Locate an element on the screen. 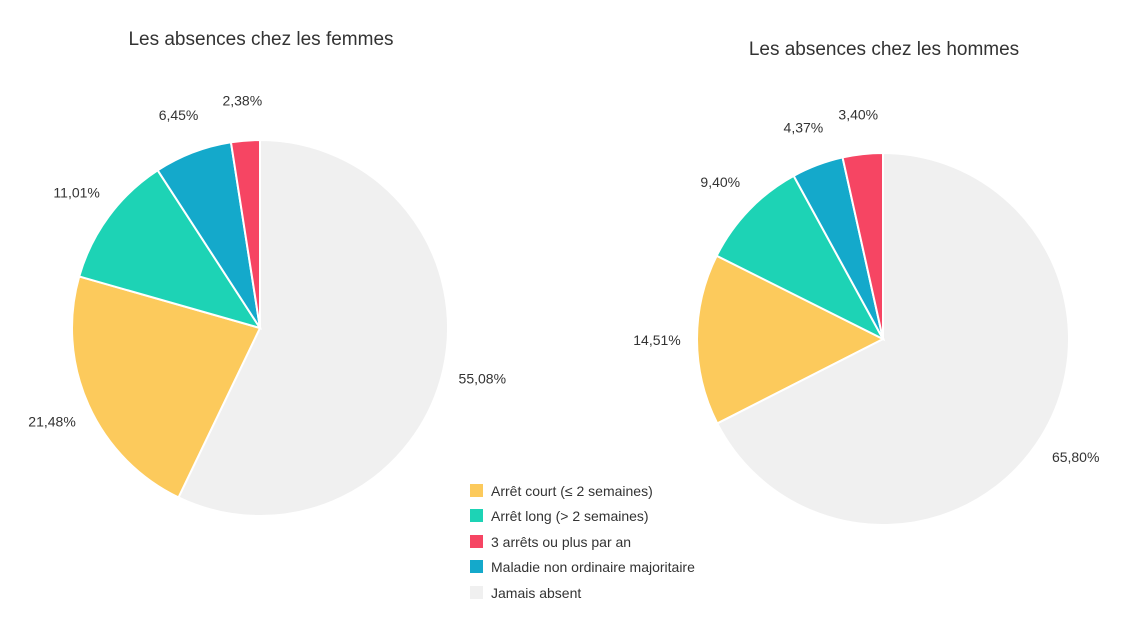 The height and width of the screenshot is (631, 1140). data-label: 4,37% is located at coordinates (804, 127).